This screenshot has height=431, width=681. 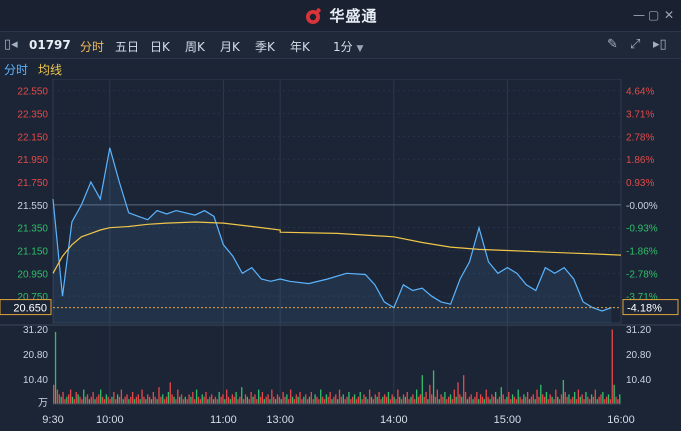 What do you see at coordinates (660, 44) in the screenshot?
I see `dock-right-icon: ▸▯` at bounding box center [660, 44].